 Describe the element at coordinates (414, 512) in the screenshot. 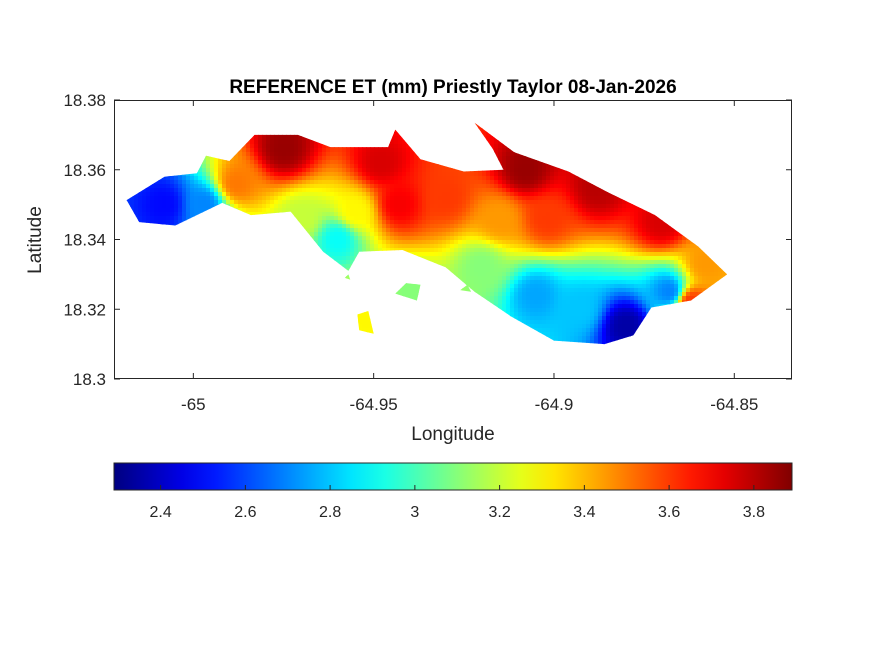

I see `colorbar-tick-label: 3` at that location.